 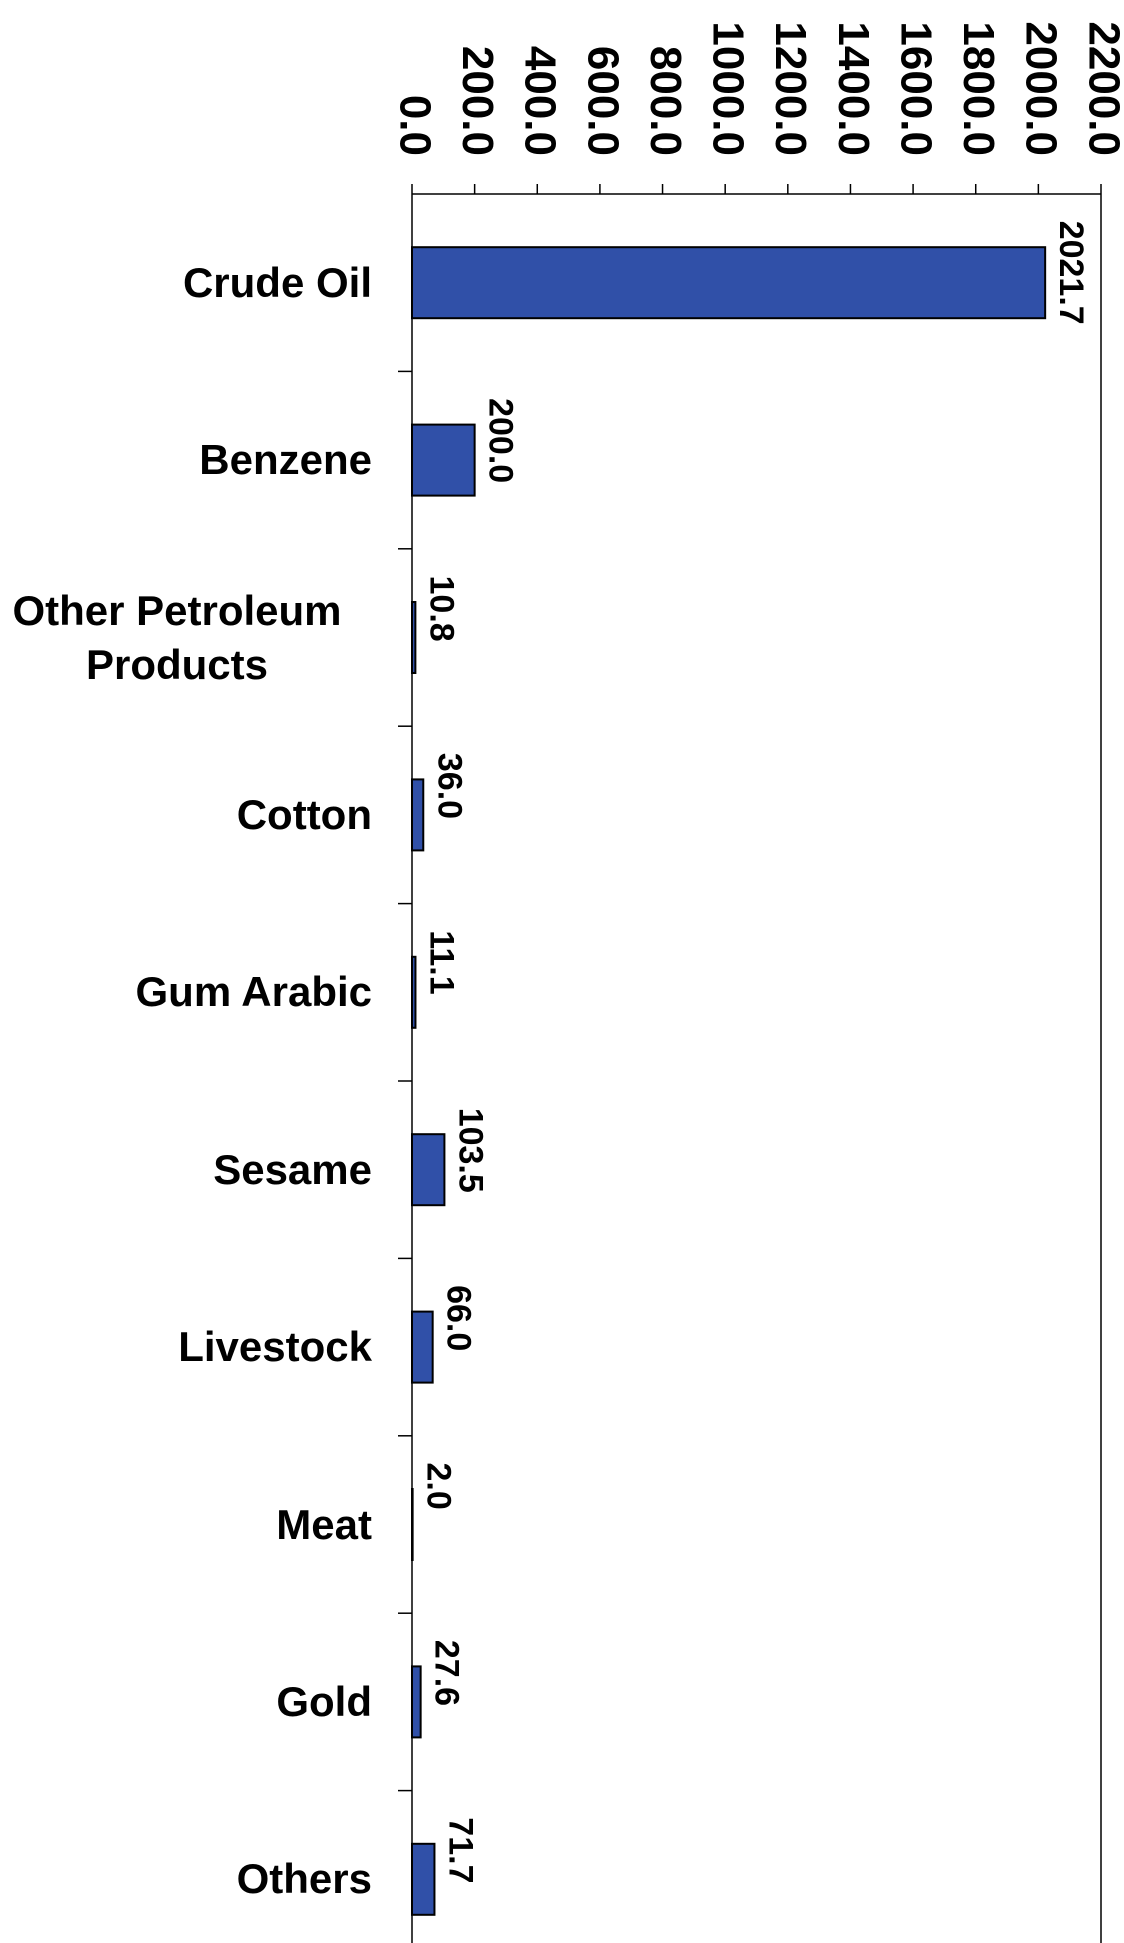 What do you see at coordinates (292, 1169) in the screenshot?
I see `y-tick-label: Sesame` at bounding box center [292, 1169].